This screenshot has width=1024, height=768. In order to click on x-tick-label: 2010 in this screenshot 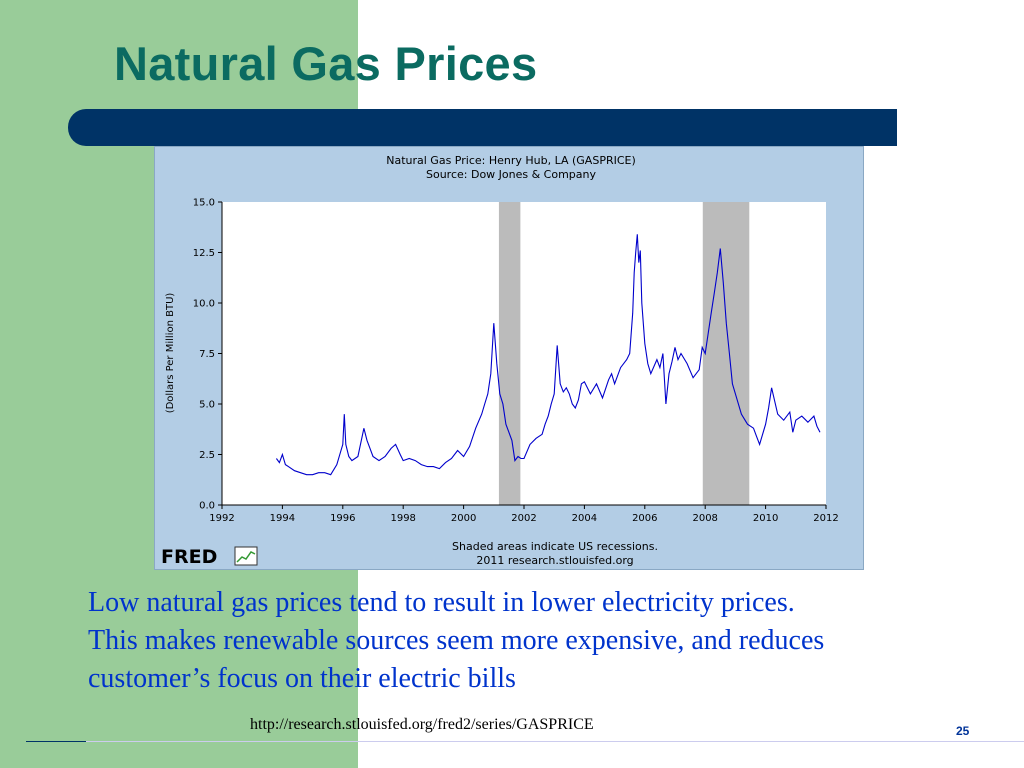, I will do `click(765, 518)`.